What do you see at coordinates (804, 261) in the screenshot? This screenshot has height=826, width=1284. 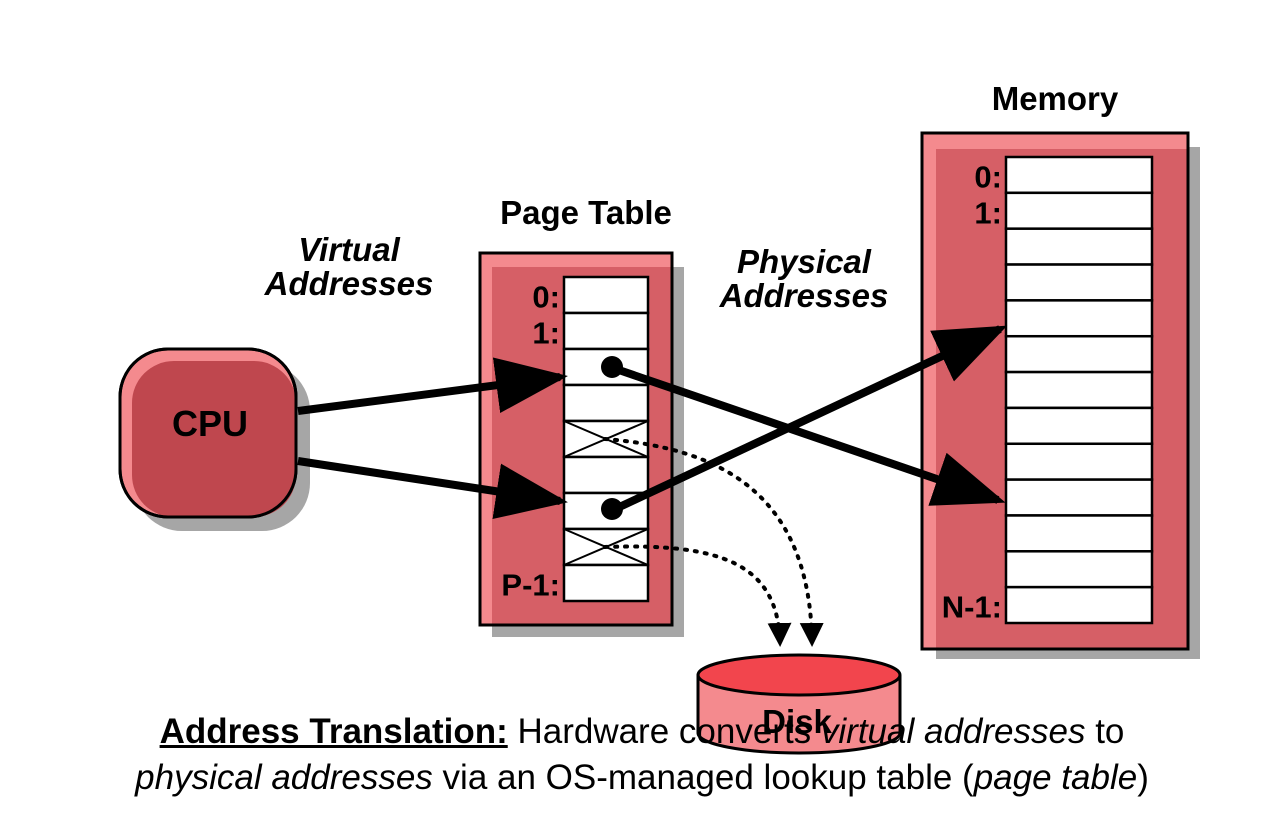 I see `physical-addresses-label-line1: Physical` at bounding box center [804, 261].